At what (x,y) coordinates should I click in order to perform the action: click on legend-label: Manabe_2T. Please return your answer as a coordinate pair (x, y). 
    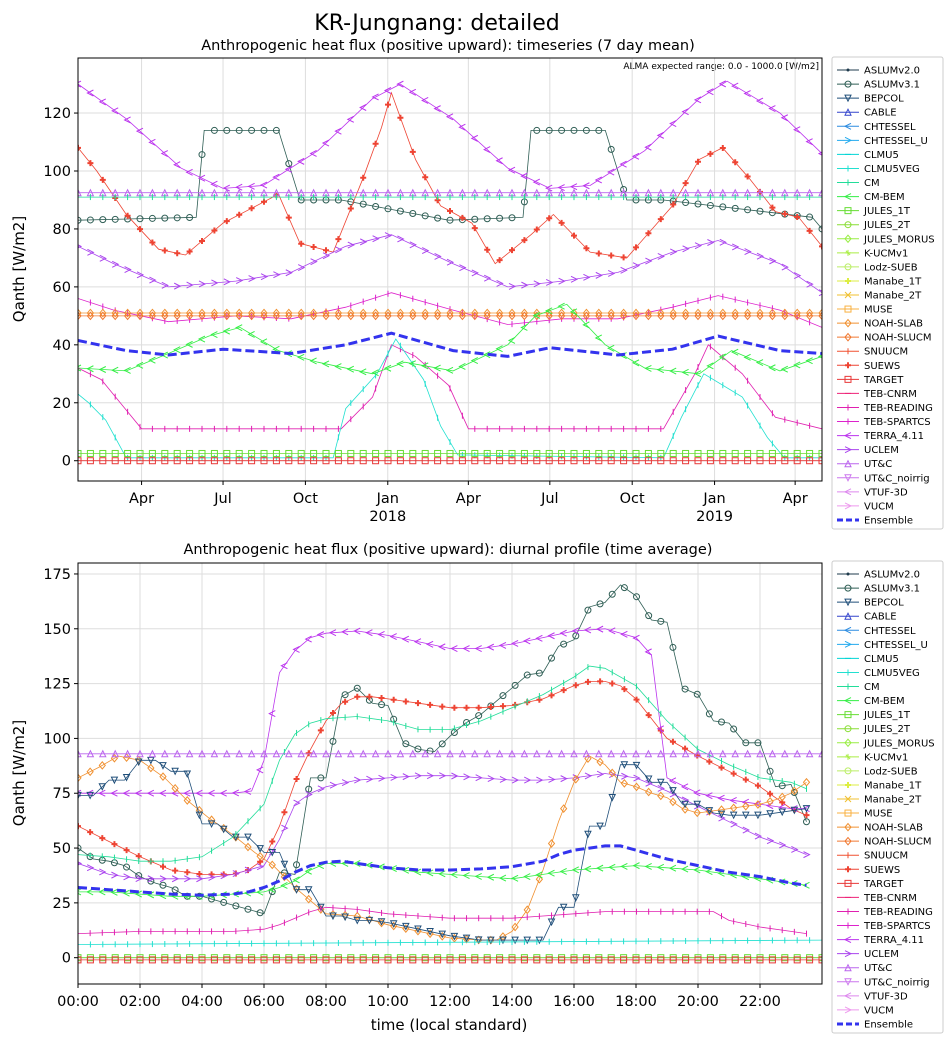
    Looking at the image, I should click on (893, 296).